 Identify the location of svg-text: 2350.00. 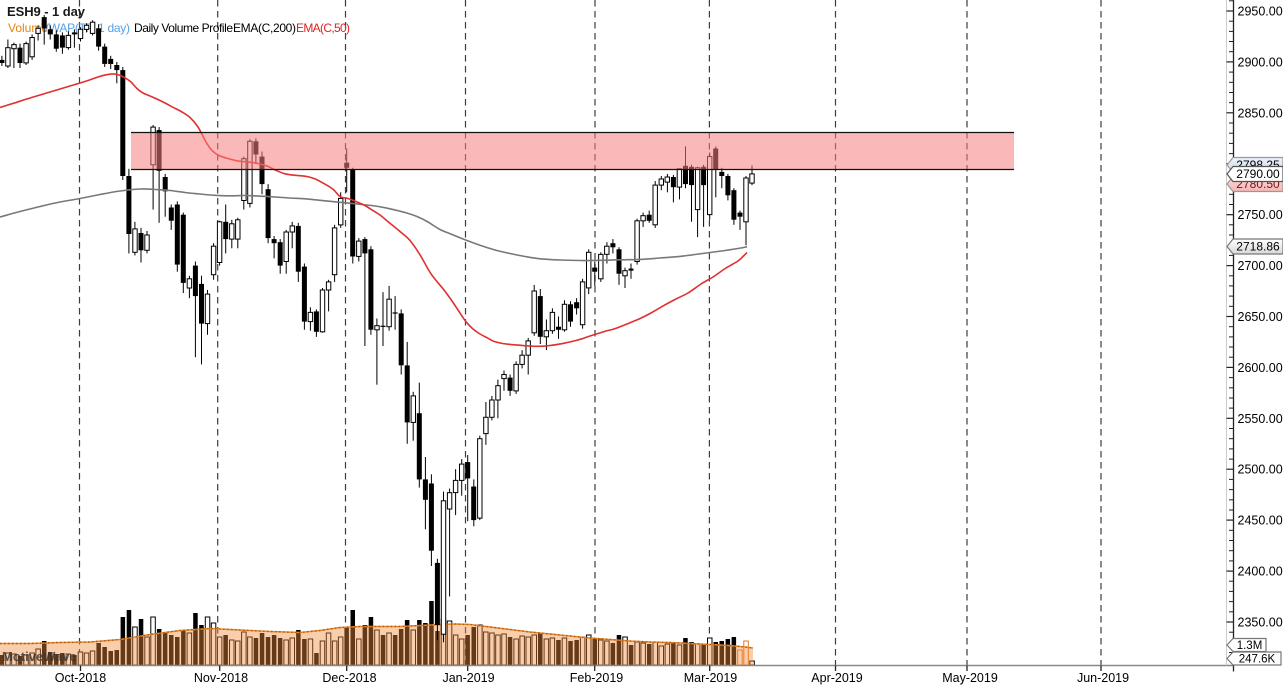
(1260, 623).